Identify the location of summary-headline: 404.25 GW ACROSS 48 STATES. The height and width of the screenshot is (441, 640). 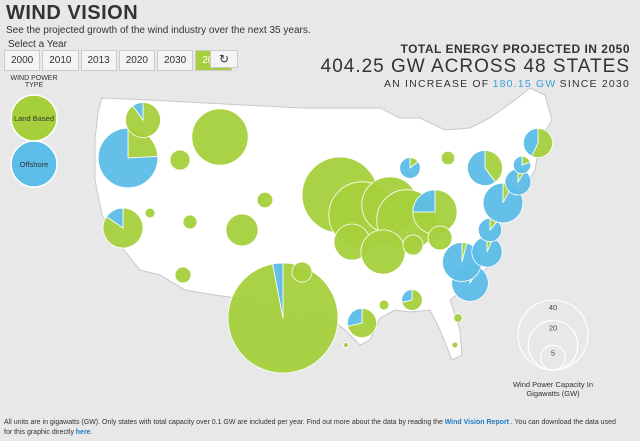
(475, 66).